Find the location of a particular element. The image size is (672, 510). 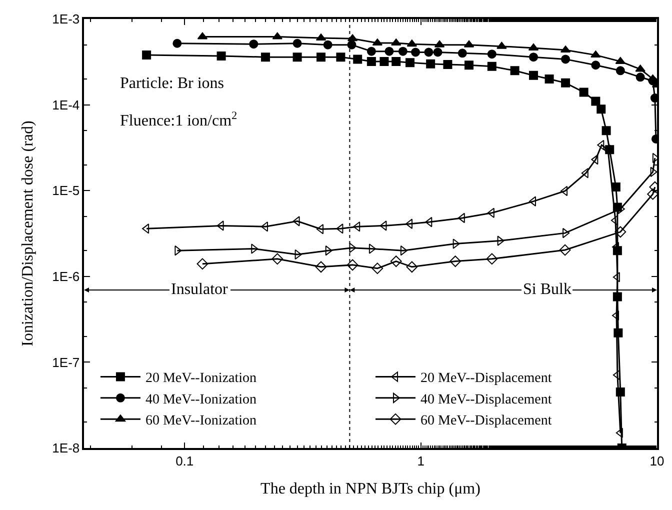

legend-label: 40 MeV--Displacement is located at coordinates (486, 400).